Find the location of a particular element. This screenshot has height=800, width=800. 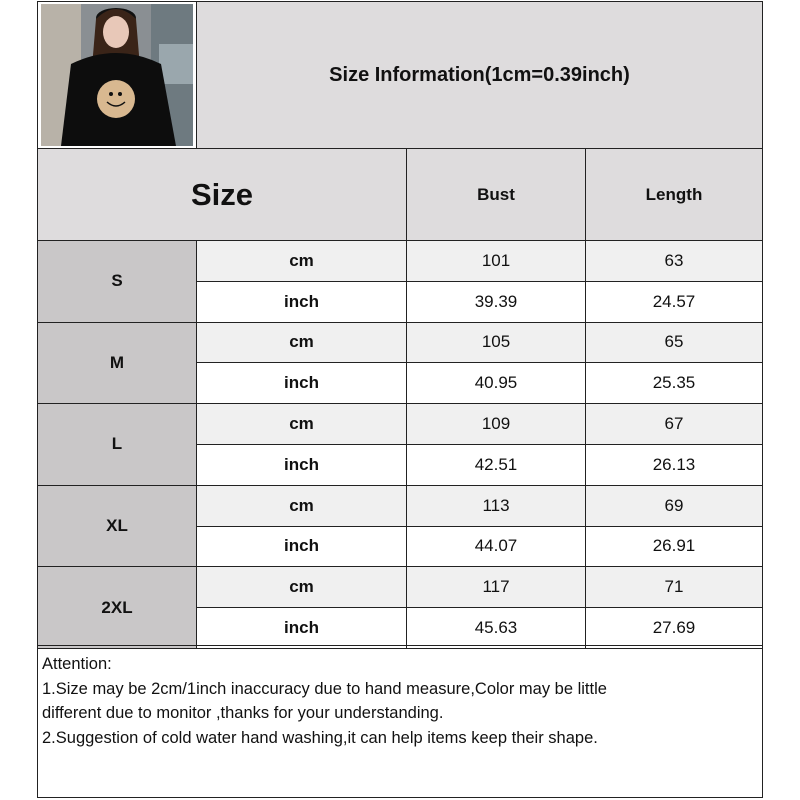

attention-label: Attention: is located at coordinates (77, 664).